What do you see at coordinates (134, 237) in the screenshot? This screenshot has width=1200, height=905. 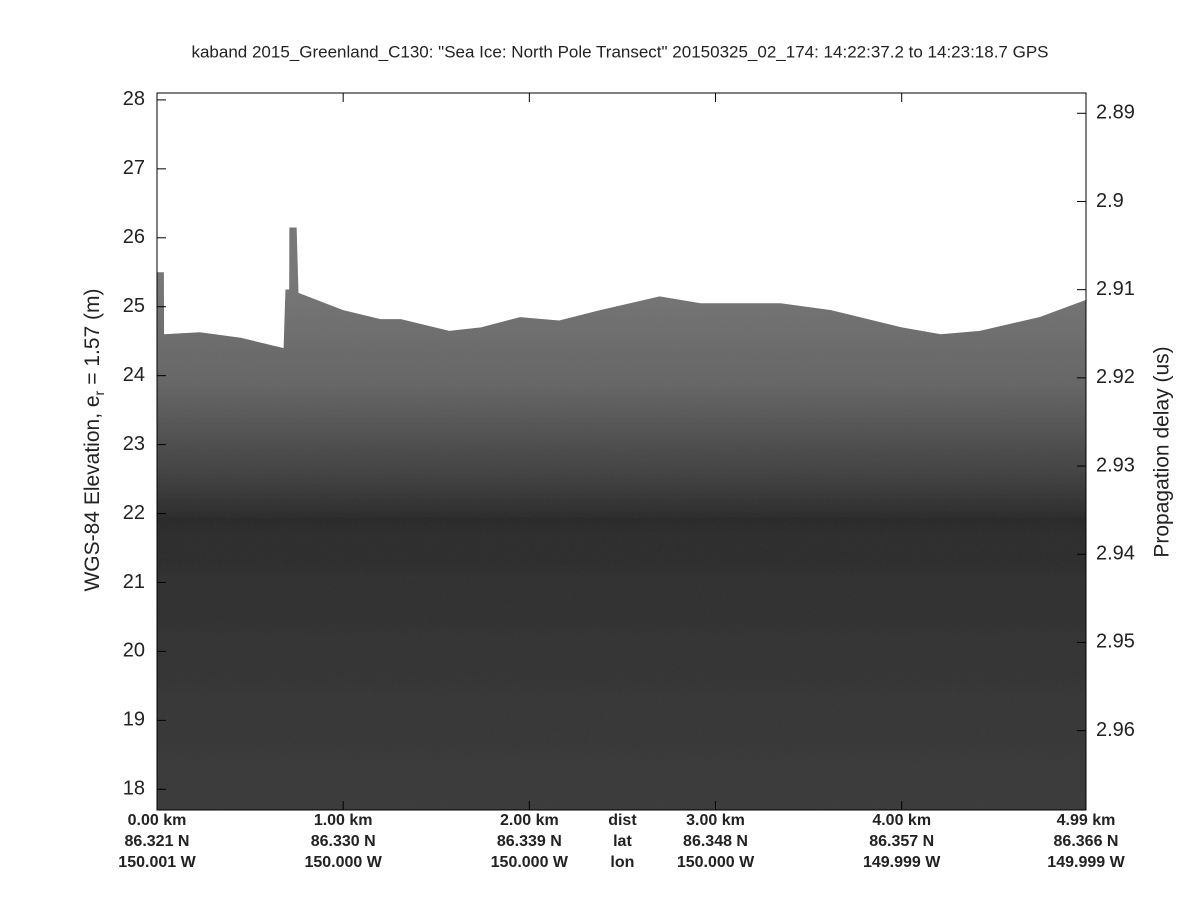 I see `y-tick-label: 26` at bounding box center [134, 237].